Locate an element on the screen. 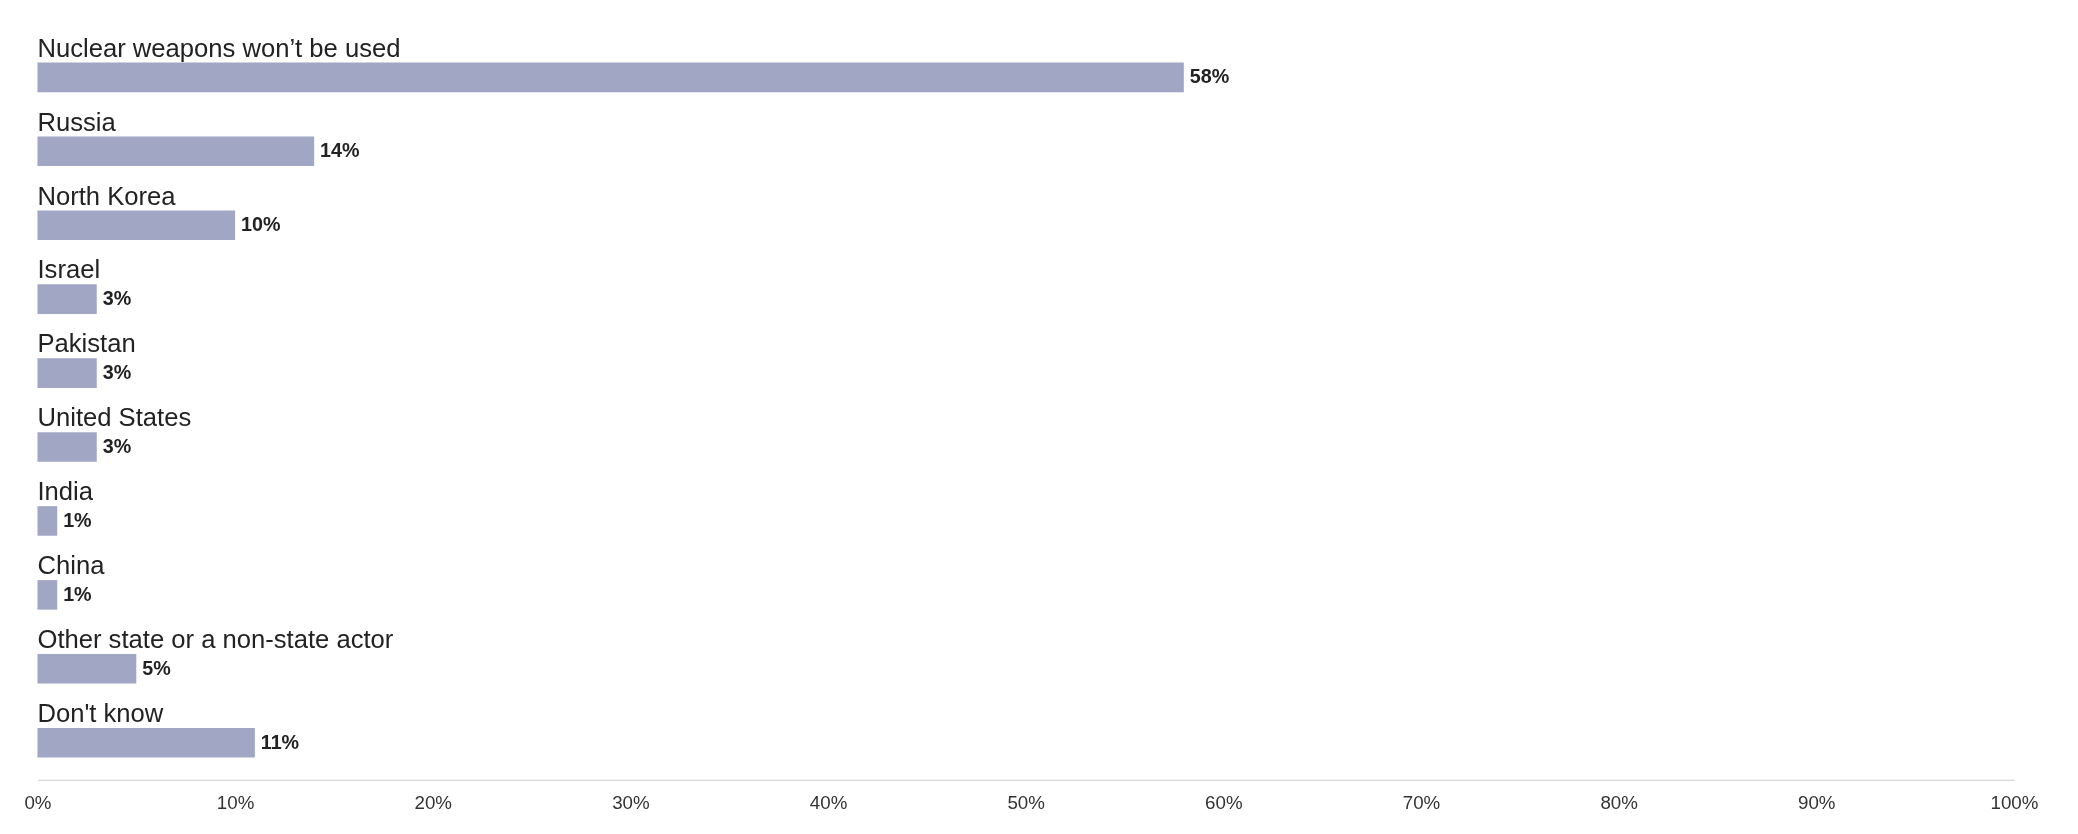 Image resolution: width=2078 pixels, height=834 pixels. x-tick-label: 90% is located at coordinates (1817, 802).